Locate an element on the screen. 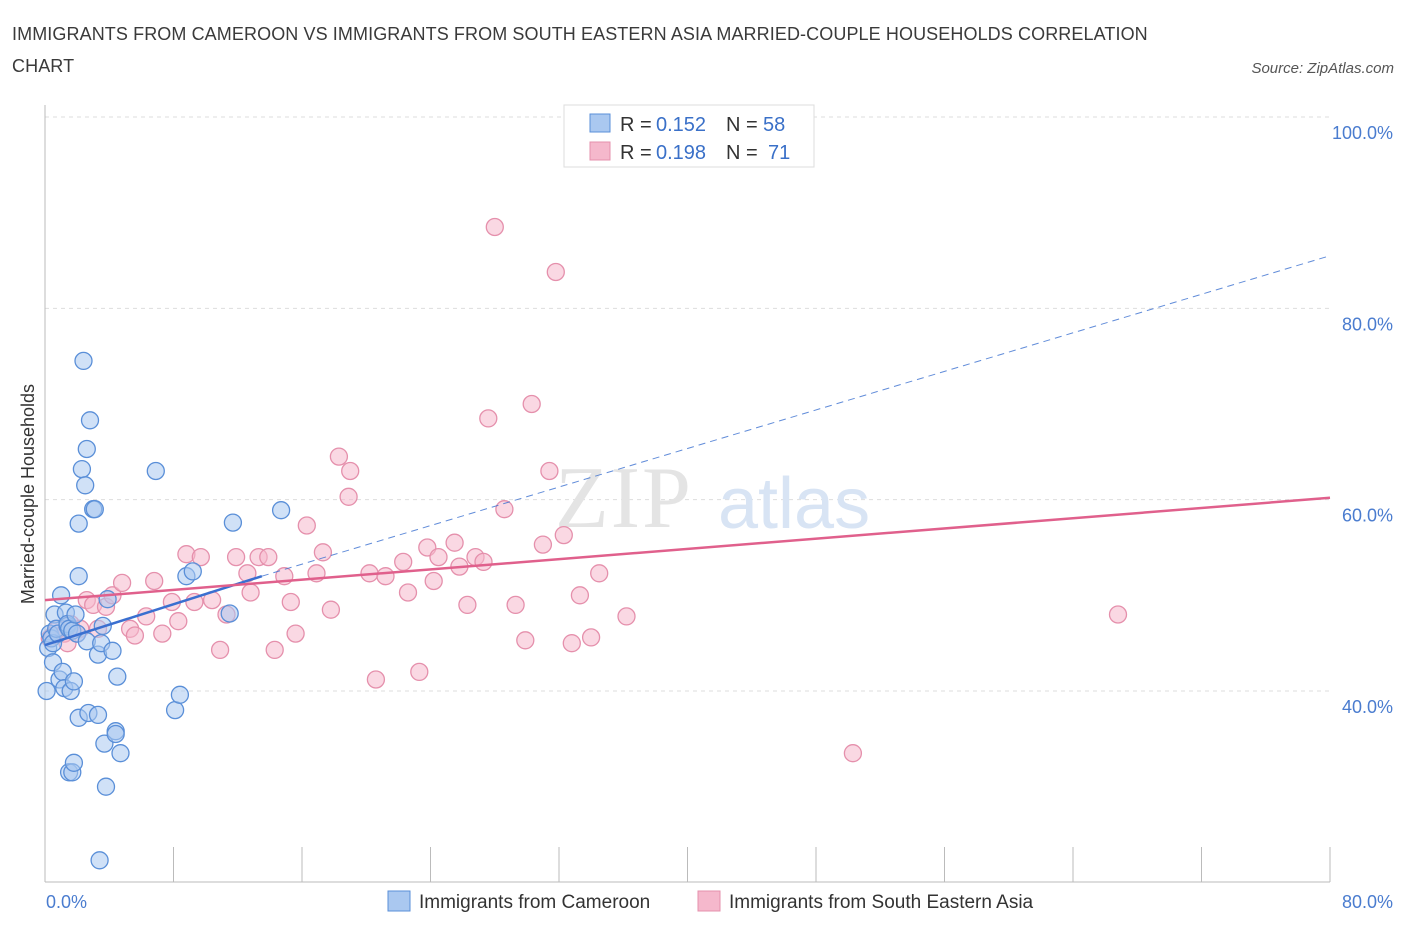 Image resolution: width=1406 pixels, height=930 pixels. legend-n-label-cameroon: N = is located at coordinates (744, 125).